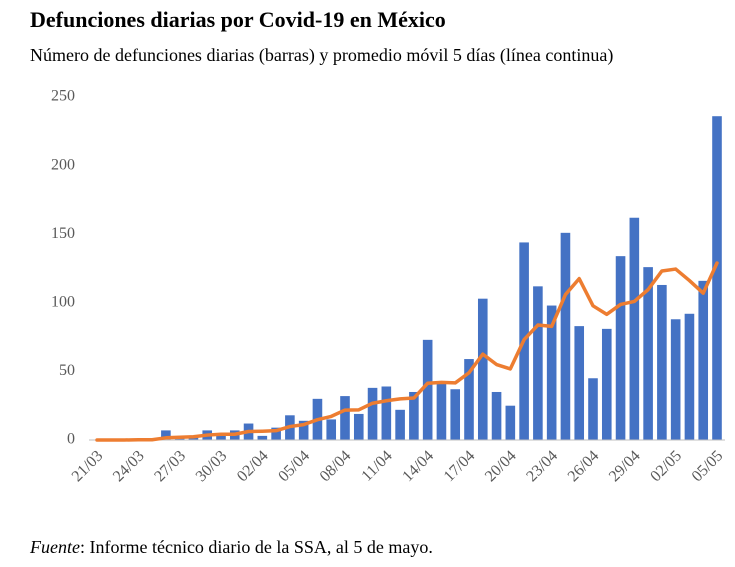 The height and width of the screenshot is (567, 735). Describe the element at coordinates (63, 233) in the screenshot. I see `y-tick-label: 150` at that location.